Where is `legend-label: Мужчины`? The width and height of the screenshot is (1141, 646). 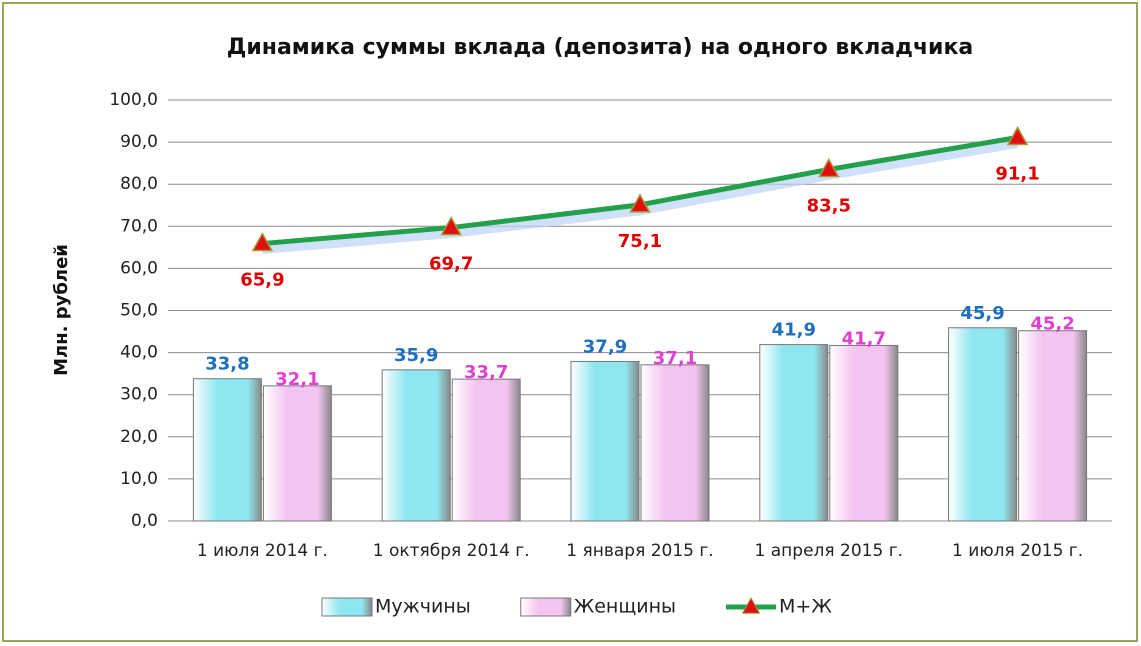 legend-label: Мужчины is located at coordinates (423, 607).